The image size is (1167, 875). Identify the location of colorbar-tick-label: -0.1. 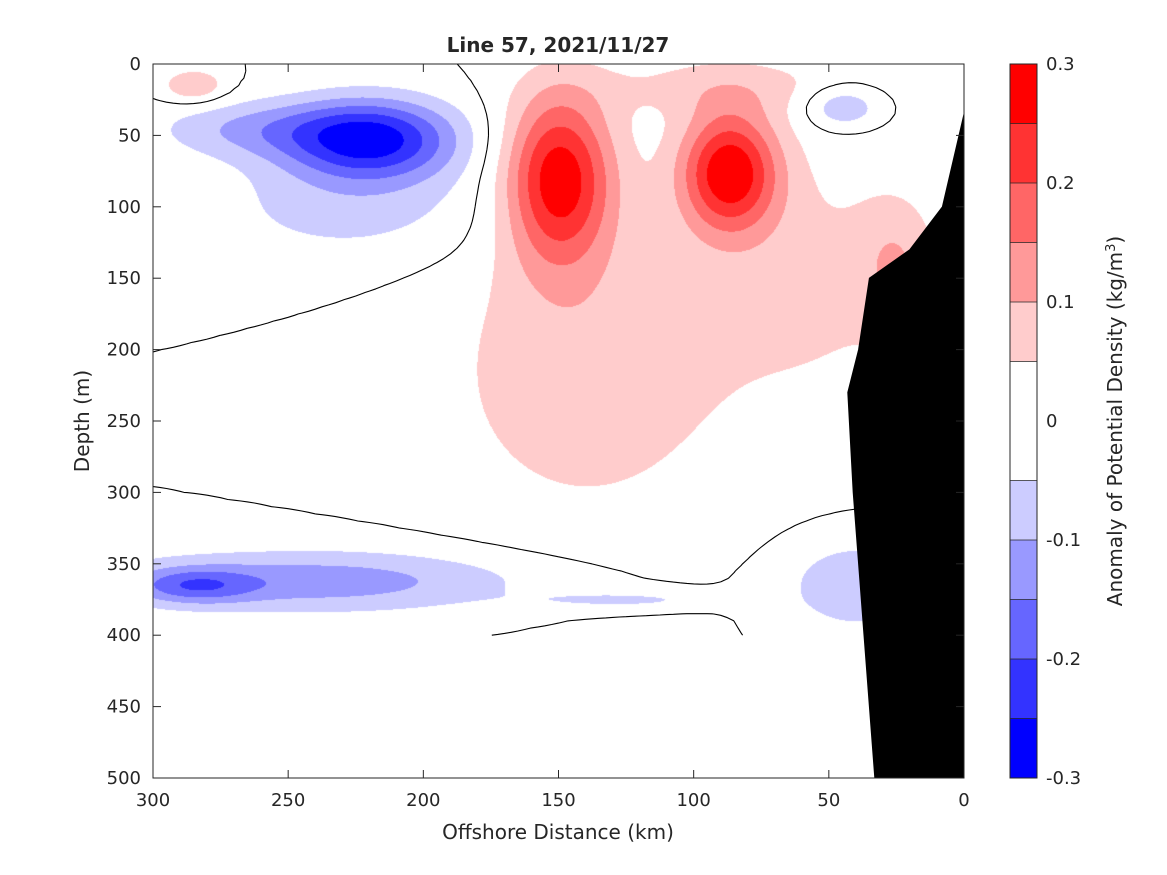
(1063, 540).